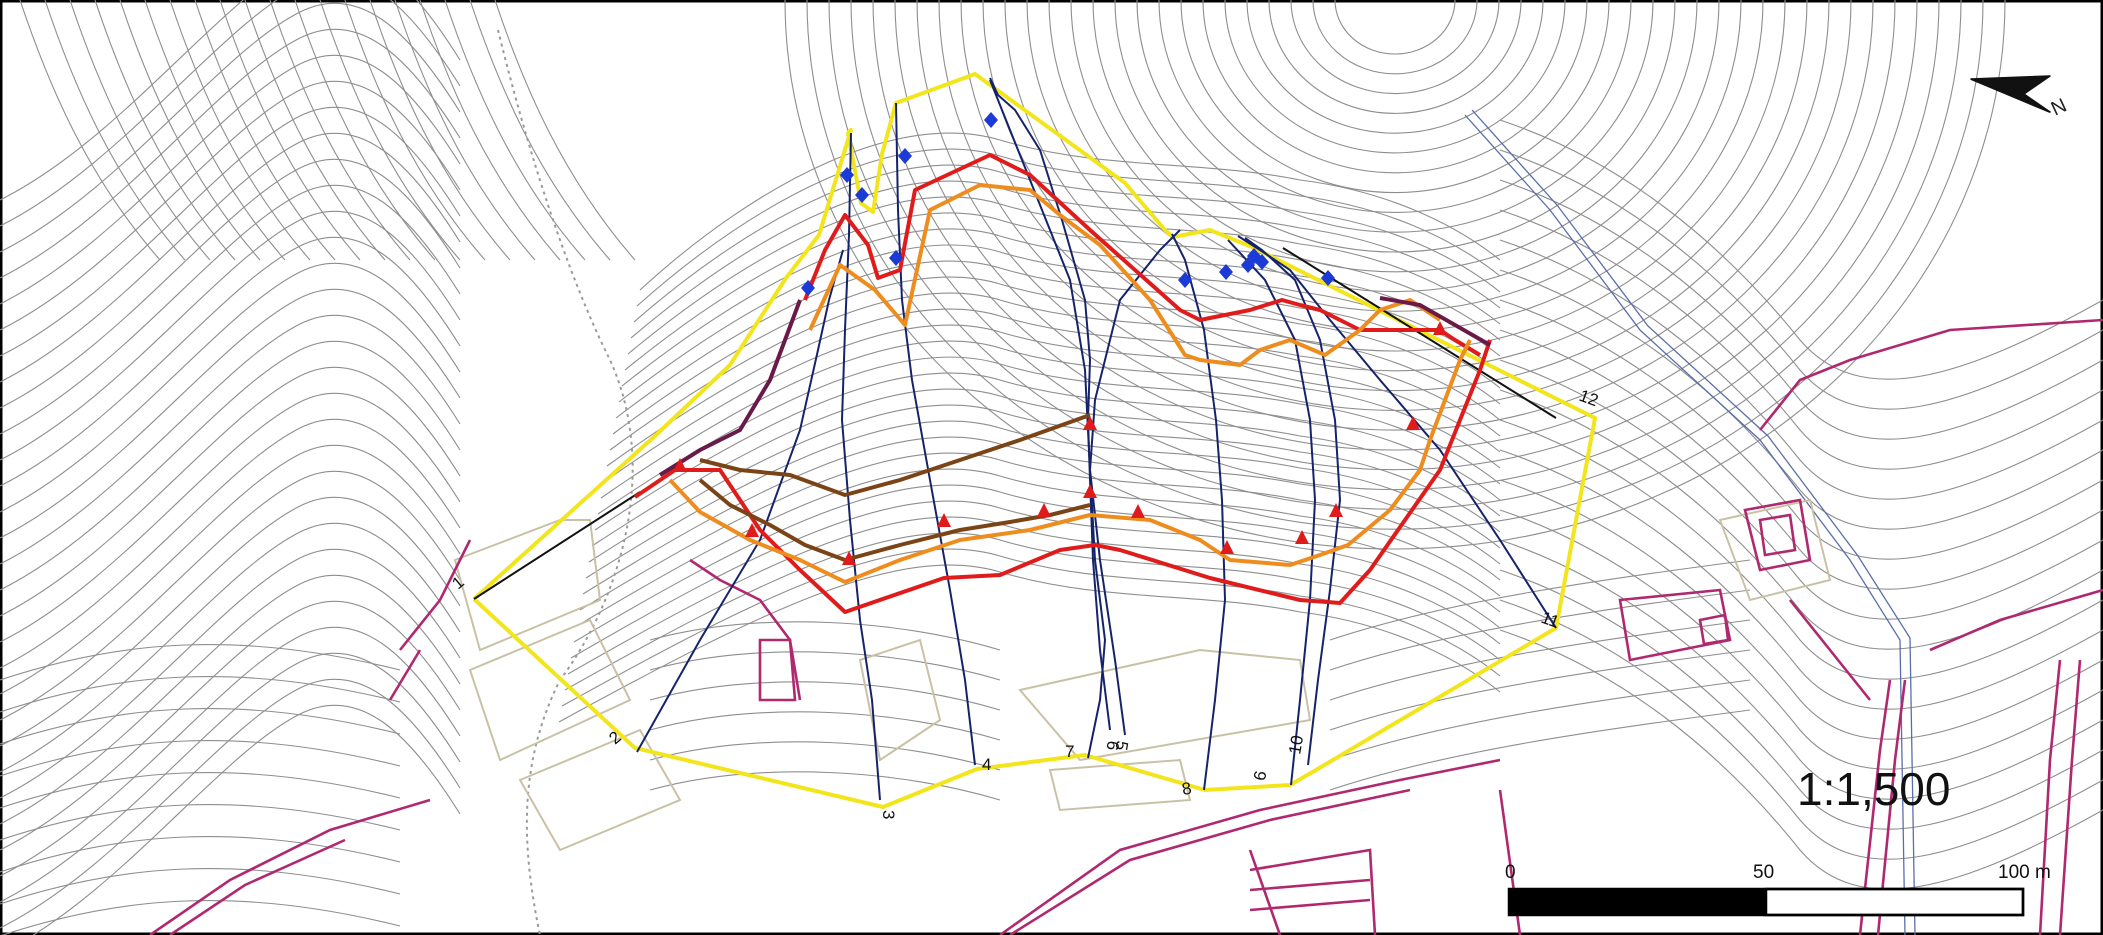 Image resolution: width=2103 pixels, height=935 pixels. Describe the element at coordinates (1510, 872) in the screenshot. I see `scale-tick-0: 0` at that location.